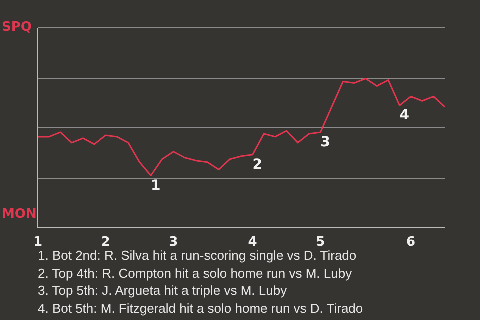 This screenshot has width=480, height=320. What do you see at coordinates (173, 242) in the screenshot?
I see `x-tick-label: 3` at bounding box center [173, 242].